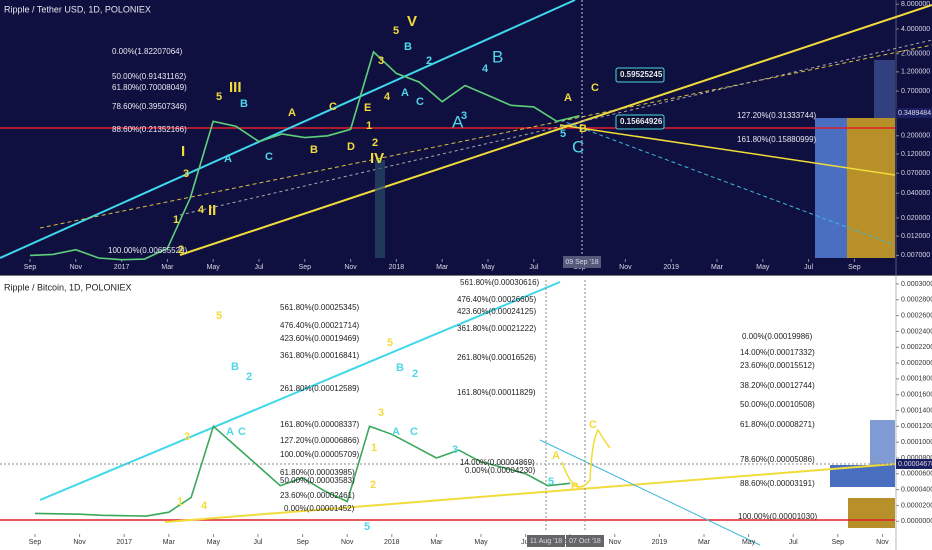 The width and height of the screenshot is (932, 550). I want to click on annotation: 423.60%(0.00024125), so click(497, 311).